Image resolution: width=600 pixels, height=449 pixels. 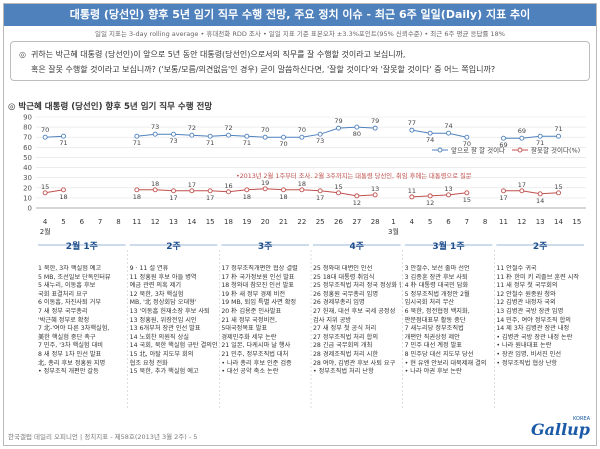 I want to click on issue-note: • 장관 임명, 비서진 인선, so click(x=529, y=354).